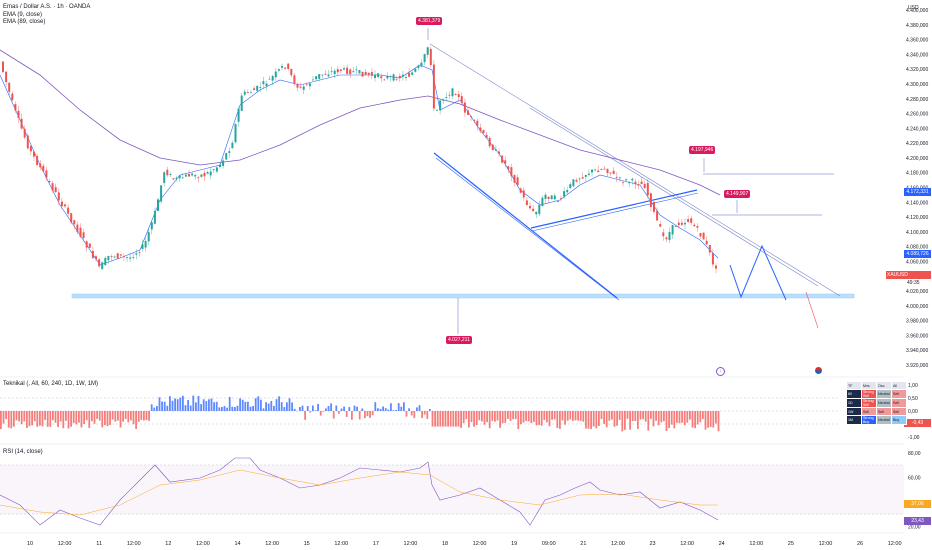  Describe the element at coordinates (23, 15) in the screenshot. I see `ema-fast-legend: EMA (9, close)` at that location.